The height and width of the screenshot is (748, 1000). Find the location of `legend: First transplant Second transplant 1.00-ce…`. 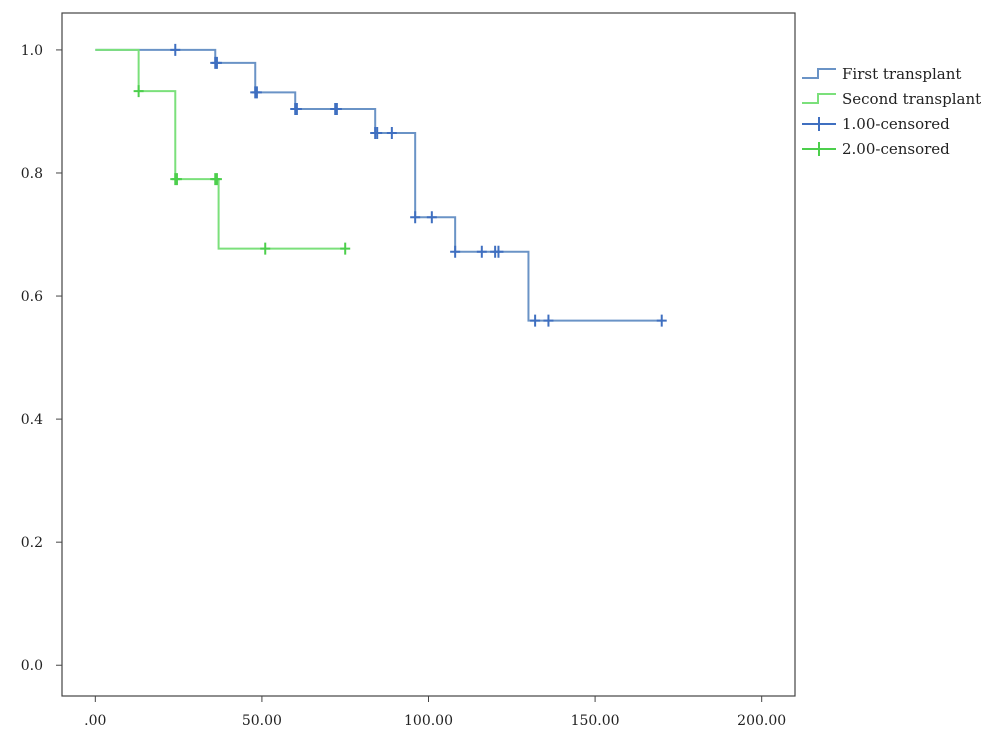

legend: First transplant Second transplant 1.00-ce… is located at coordinates (891, 111).